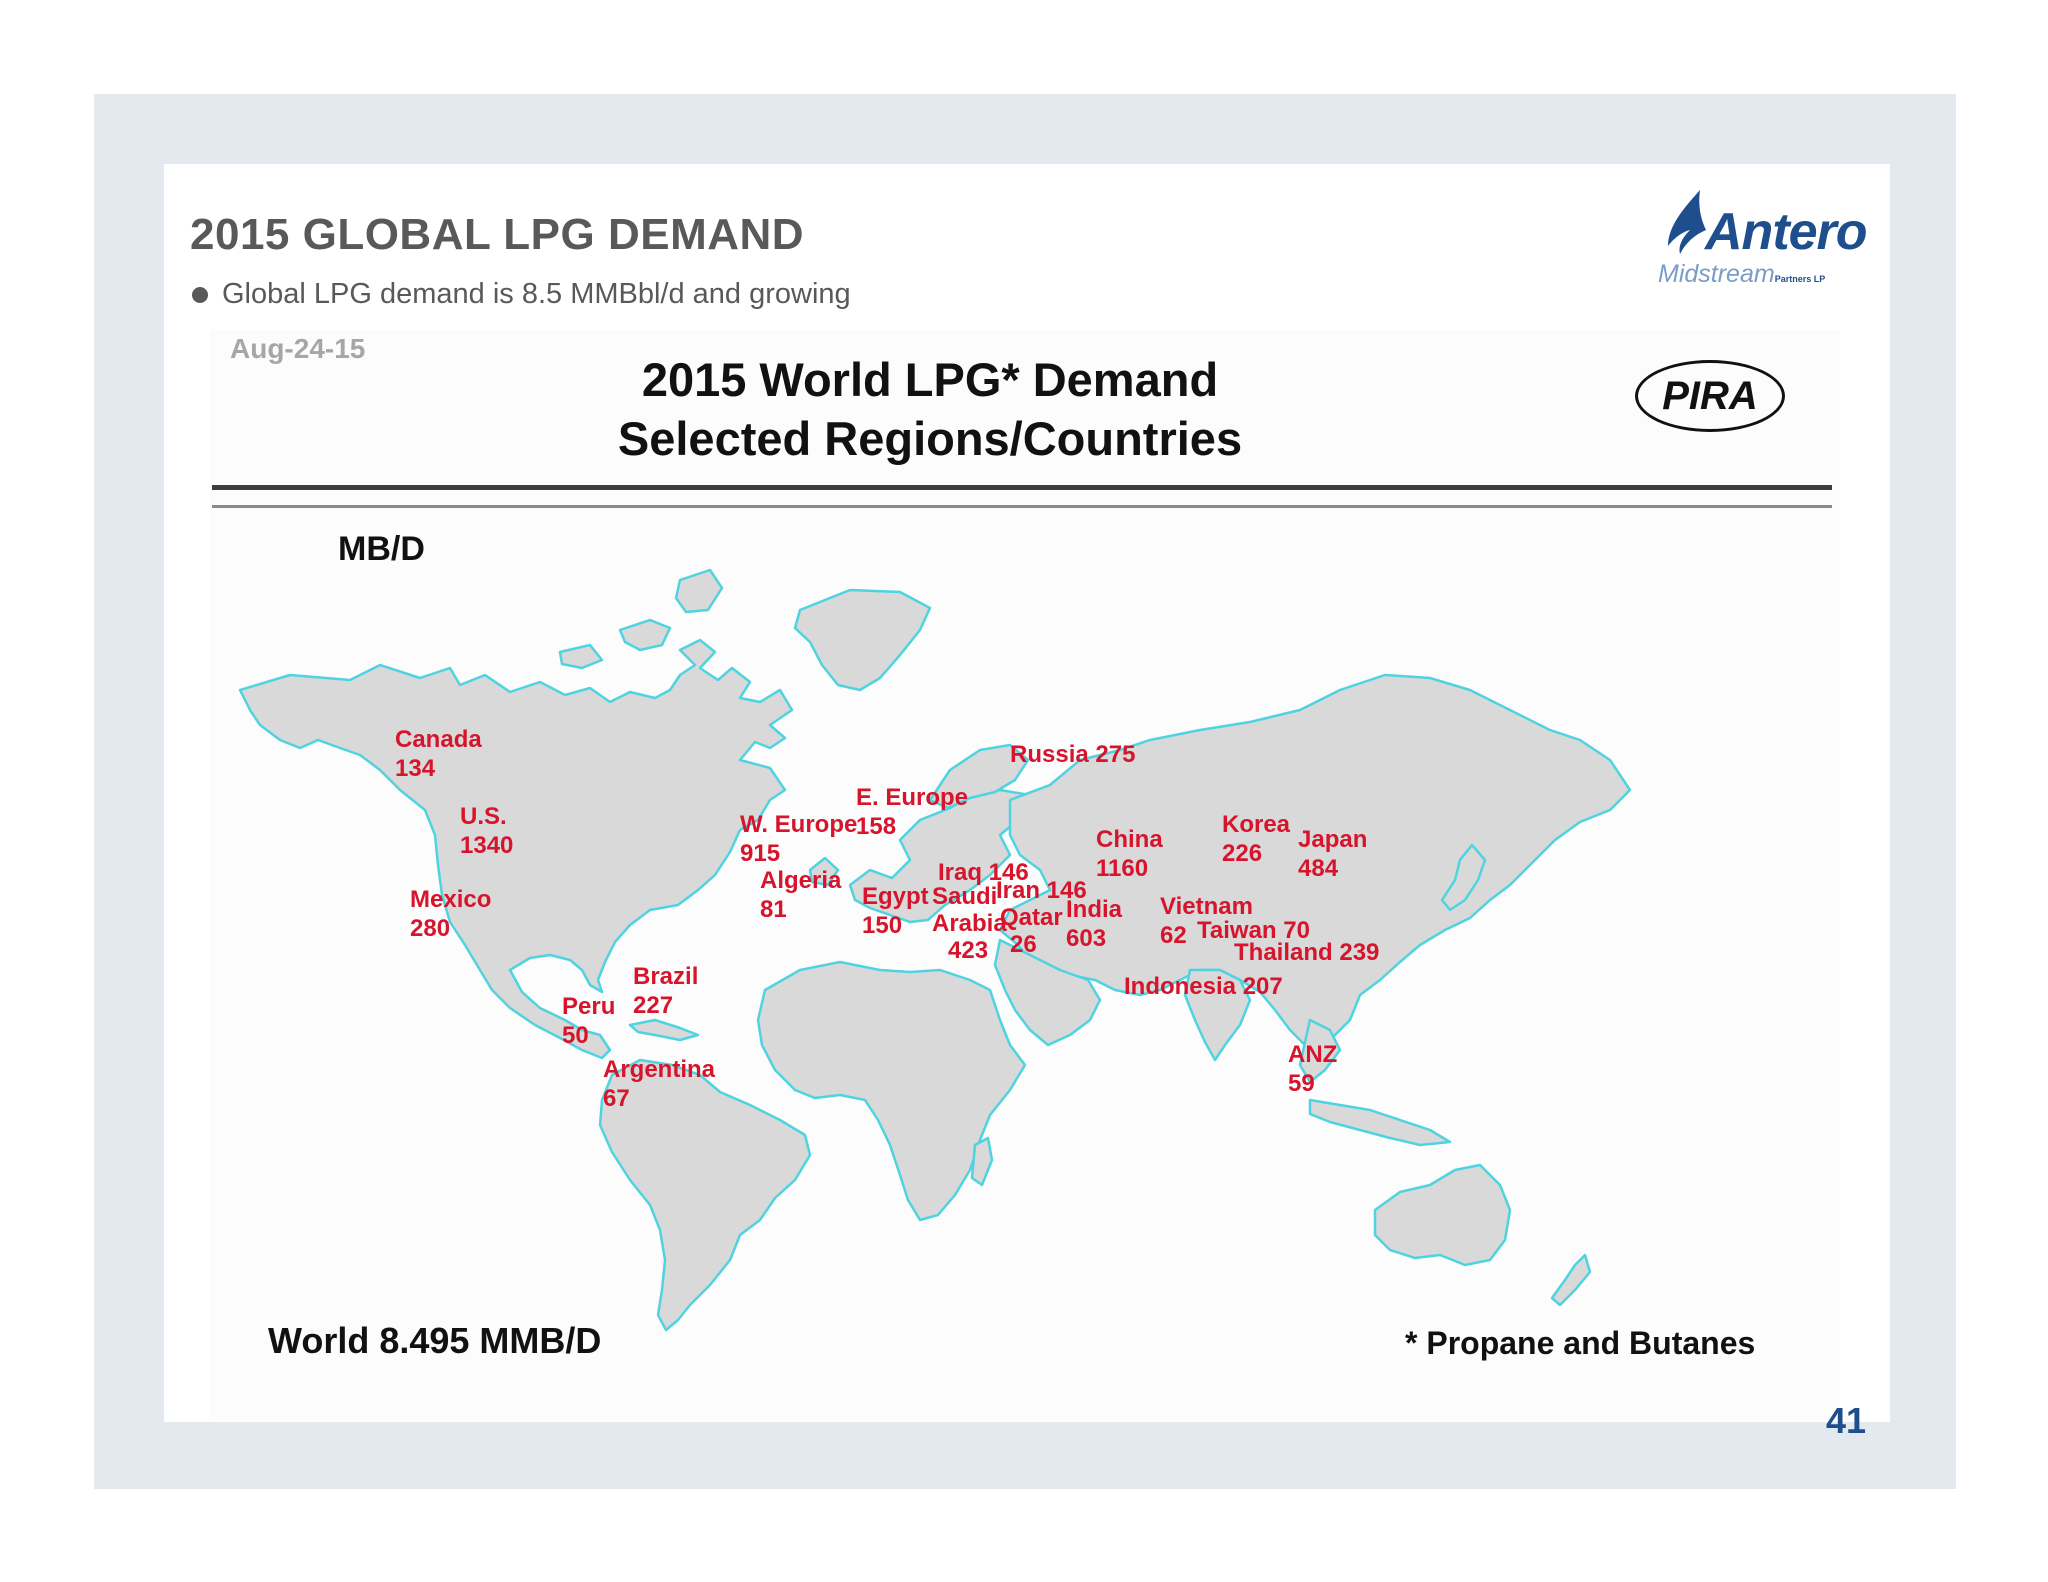 The image size is (2048, 1582). I want to click on southeast-asia, so click(1320, 1051).